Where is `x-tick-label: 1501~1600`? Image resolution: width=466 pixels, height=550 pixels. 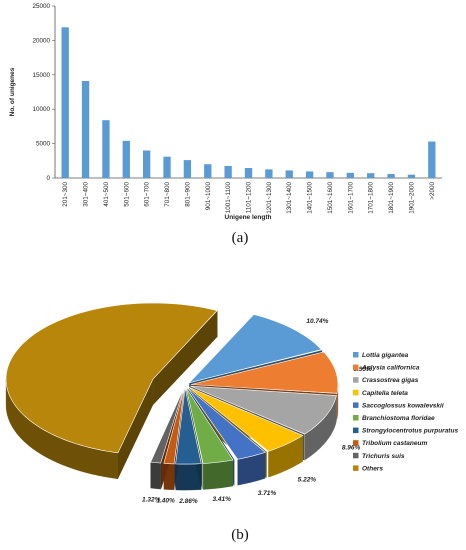 x-tick-label: 1501~1600 is located at coordinates (330, 198).